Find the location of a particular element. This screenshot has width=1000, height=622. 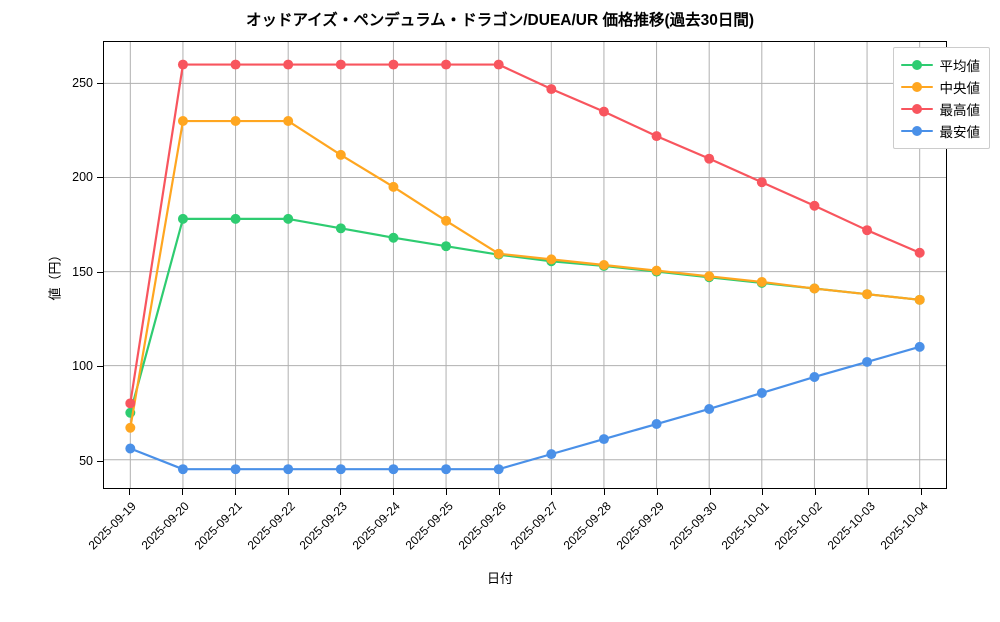

x-axis-label: 日付 is located at coordinates (499, 578).